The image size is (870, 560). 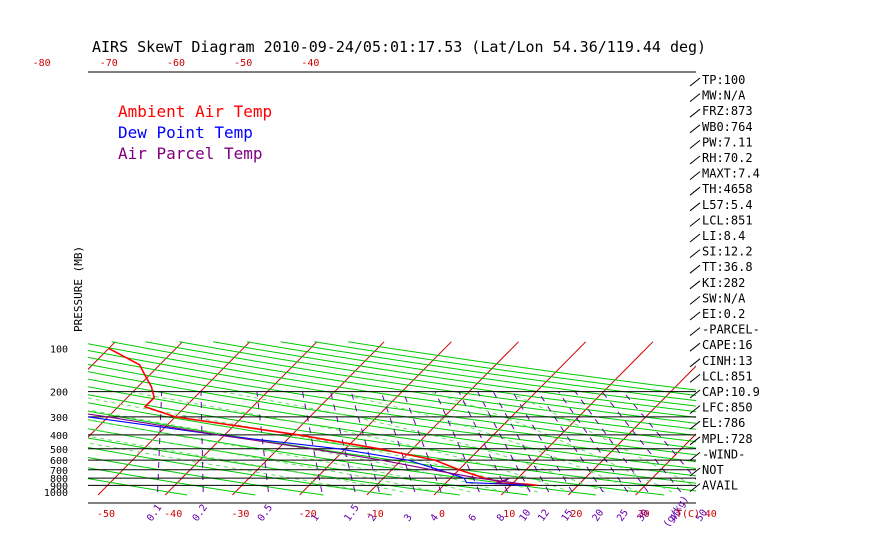 What do you see at coordinates (731, 174) in the screenshot?
I see `stat-item: MAXT:7.4` at bounding box center [731, 174].